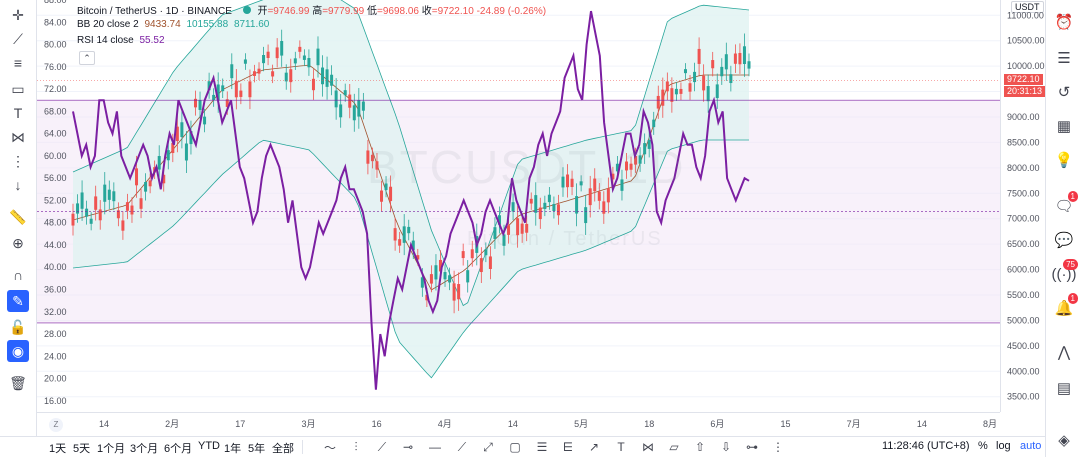 The image size is (1080, 458). I want to click on log-scale-toggle: log, so click(1003, 446).